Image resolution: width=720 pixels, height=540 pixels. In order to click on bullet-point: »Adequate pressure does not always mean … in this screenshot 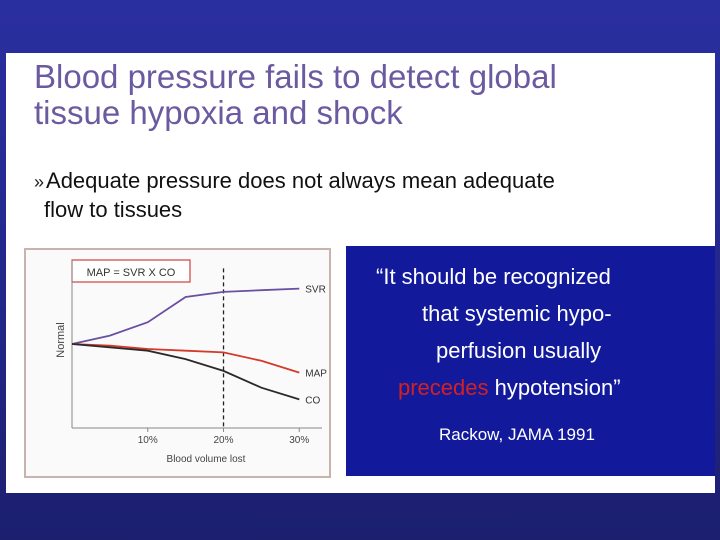, I will do `click(359, 195)`.